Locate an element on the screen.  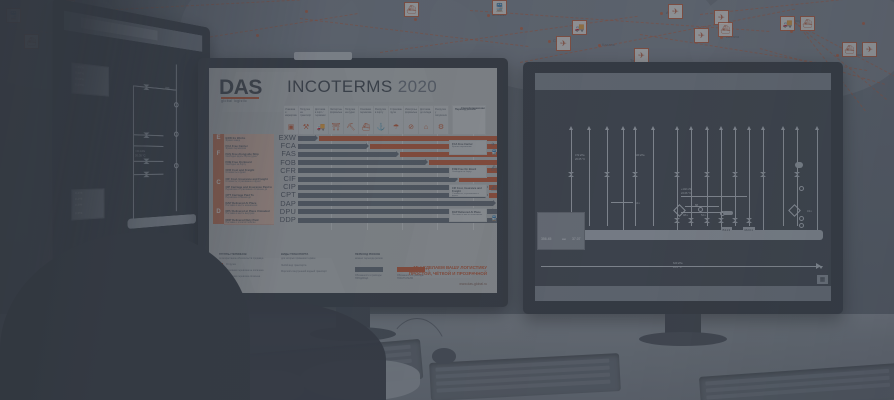
column-header-label: Погрузка на транспорт is located at coordinates (306, 112).